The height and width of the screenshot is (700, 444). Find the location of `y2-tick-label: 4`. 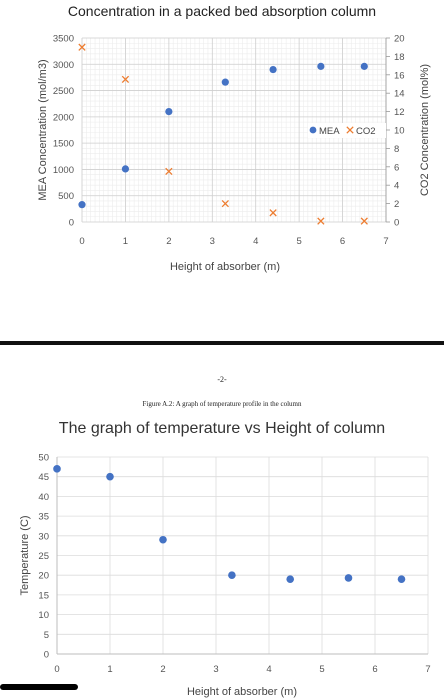

y2-tick-label: 4 is located at coordinates (396, 186).